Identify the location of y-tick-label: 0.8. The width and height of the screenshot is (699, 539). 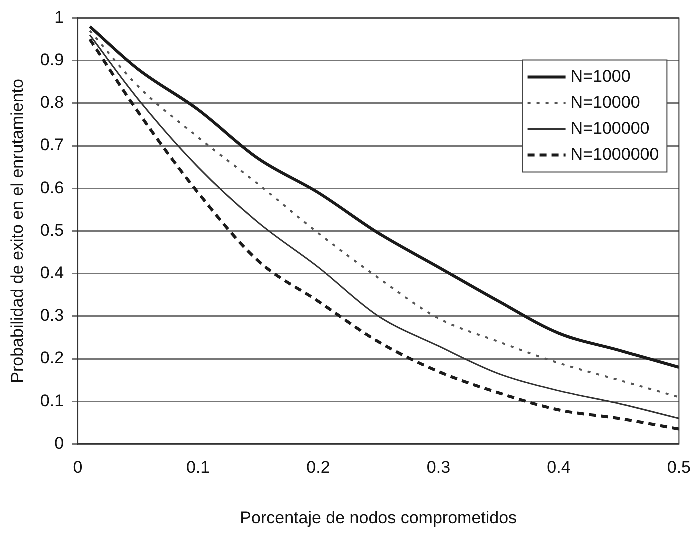
(52, 102).